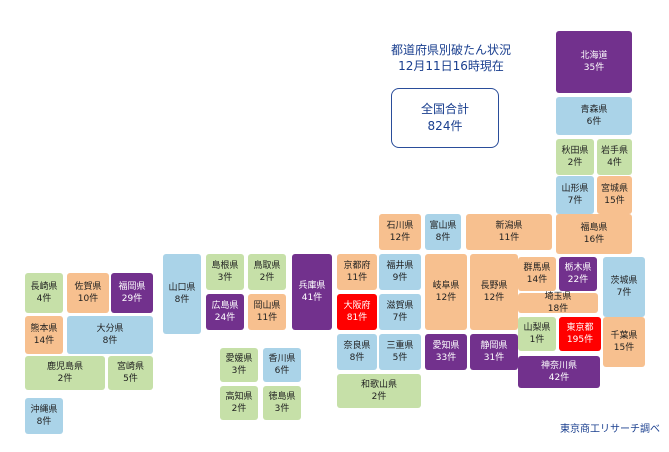 The image size is (669, 452). I want to click on prefecture-name: 山梨県, so click(537, 328).